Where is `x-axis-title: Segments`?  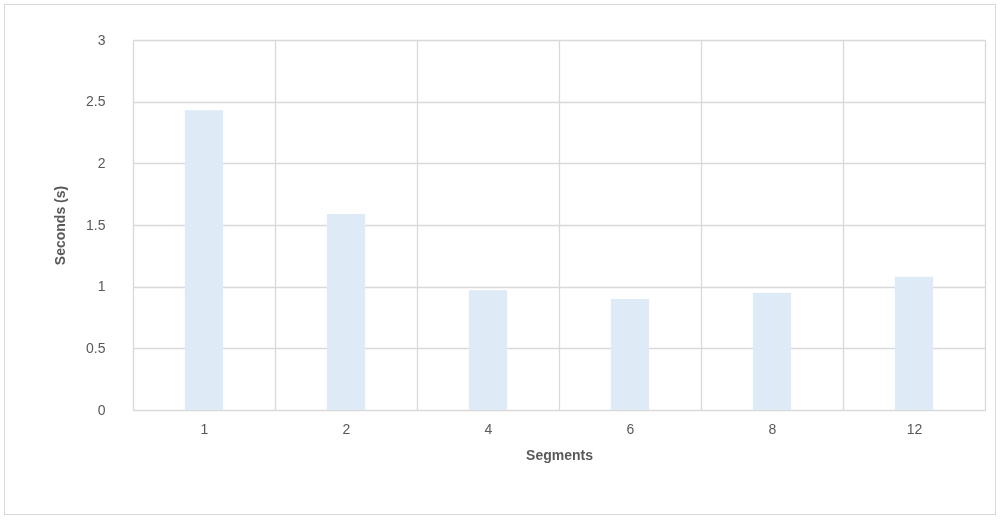 x-axis-title: Segments is located at coordinates (560, 454).